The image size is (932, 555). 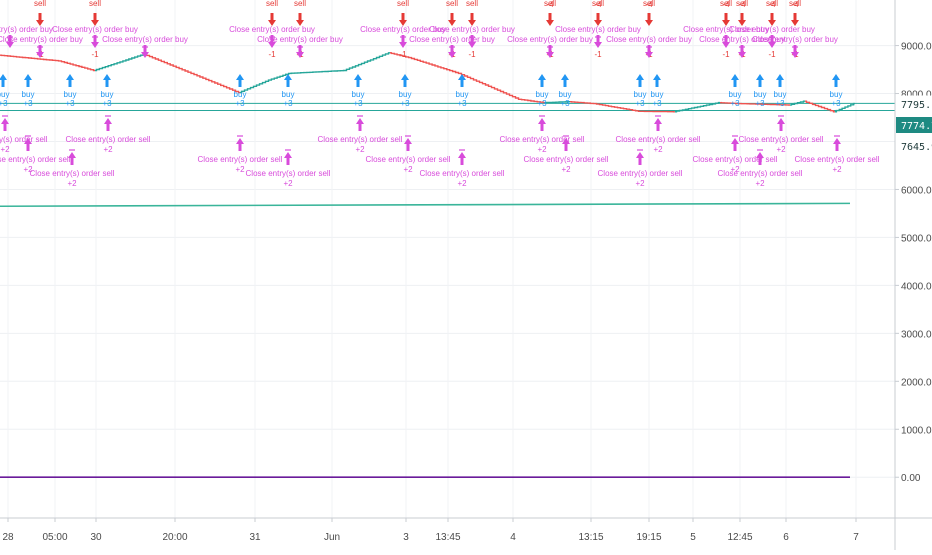 I want to click on x-axis-tick-label: 13:15, so click(x=590, y=537).